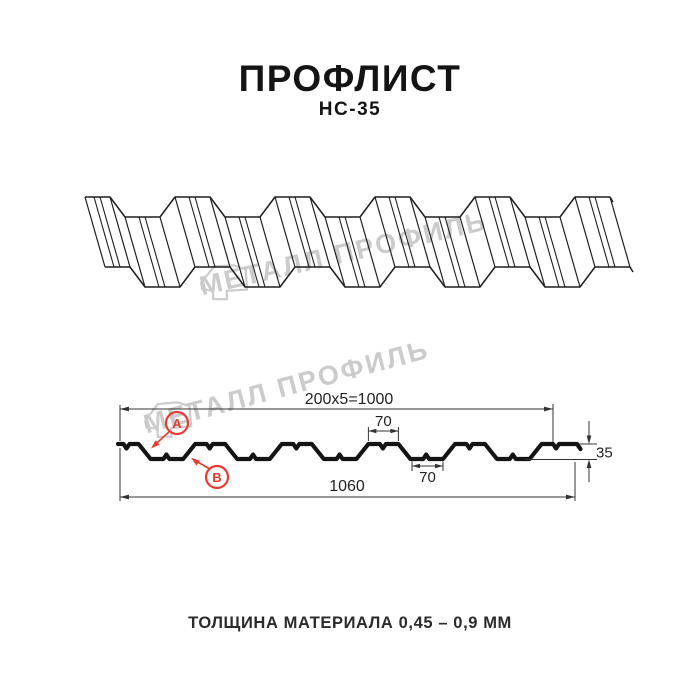 The width and height of the screenshot is (700, 700). Describe the element at coordinates (350, 109) in the screenshot. I see `profile-model-label: НС-35` at that location.